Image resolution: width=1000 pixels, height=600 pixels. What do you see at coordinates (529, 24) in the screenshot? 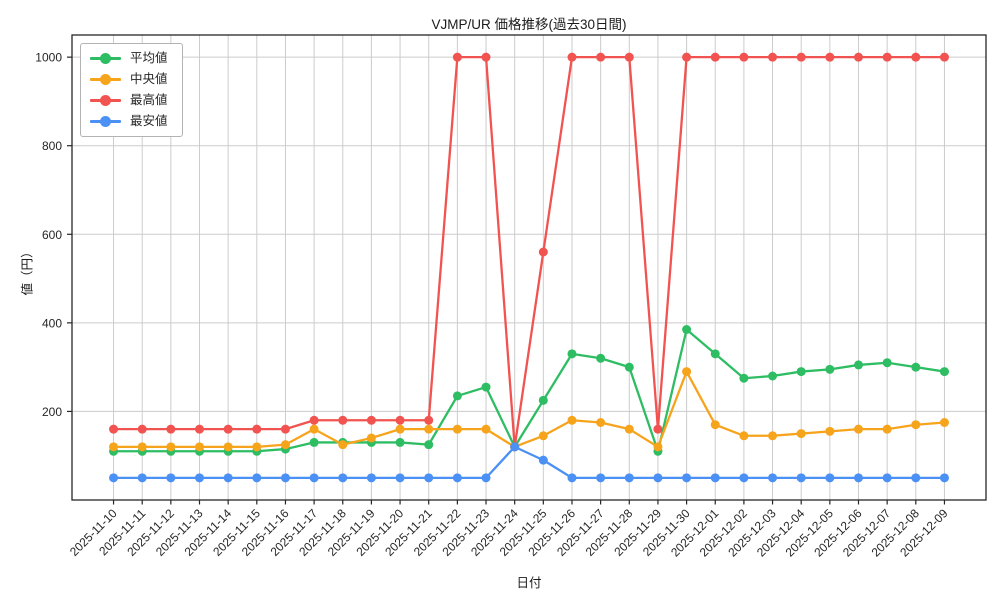
I see `chart-title: VJMP/UR 価格推移(過去30日間)` at bounding box center [529, 24].